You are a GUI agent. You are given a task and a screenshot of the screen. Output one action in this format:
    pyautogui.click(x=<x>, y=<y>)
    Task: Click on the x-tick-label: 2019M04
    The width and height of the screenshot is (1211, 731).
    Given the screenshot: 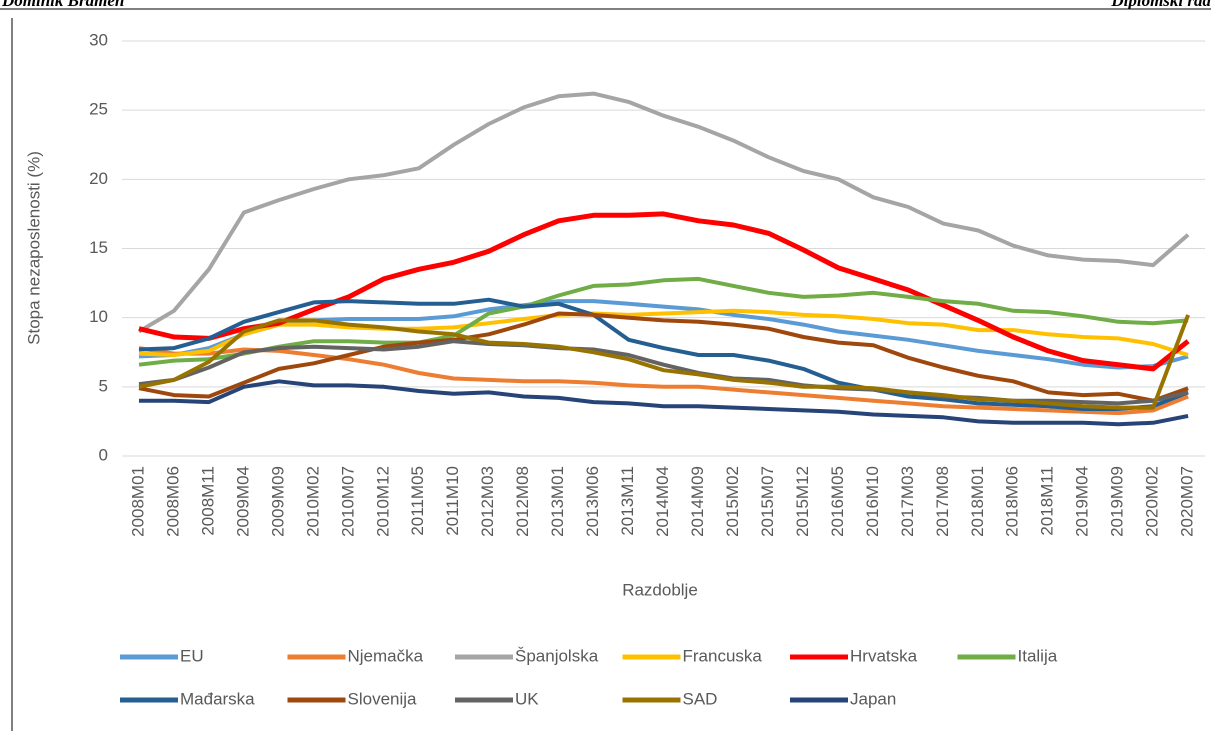 What is the action you would take?
    pyautogui.click(x=1082, y=501)
    